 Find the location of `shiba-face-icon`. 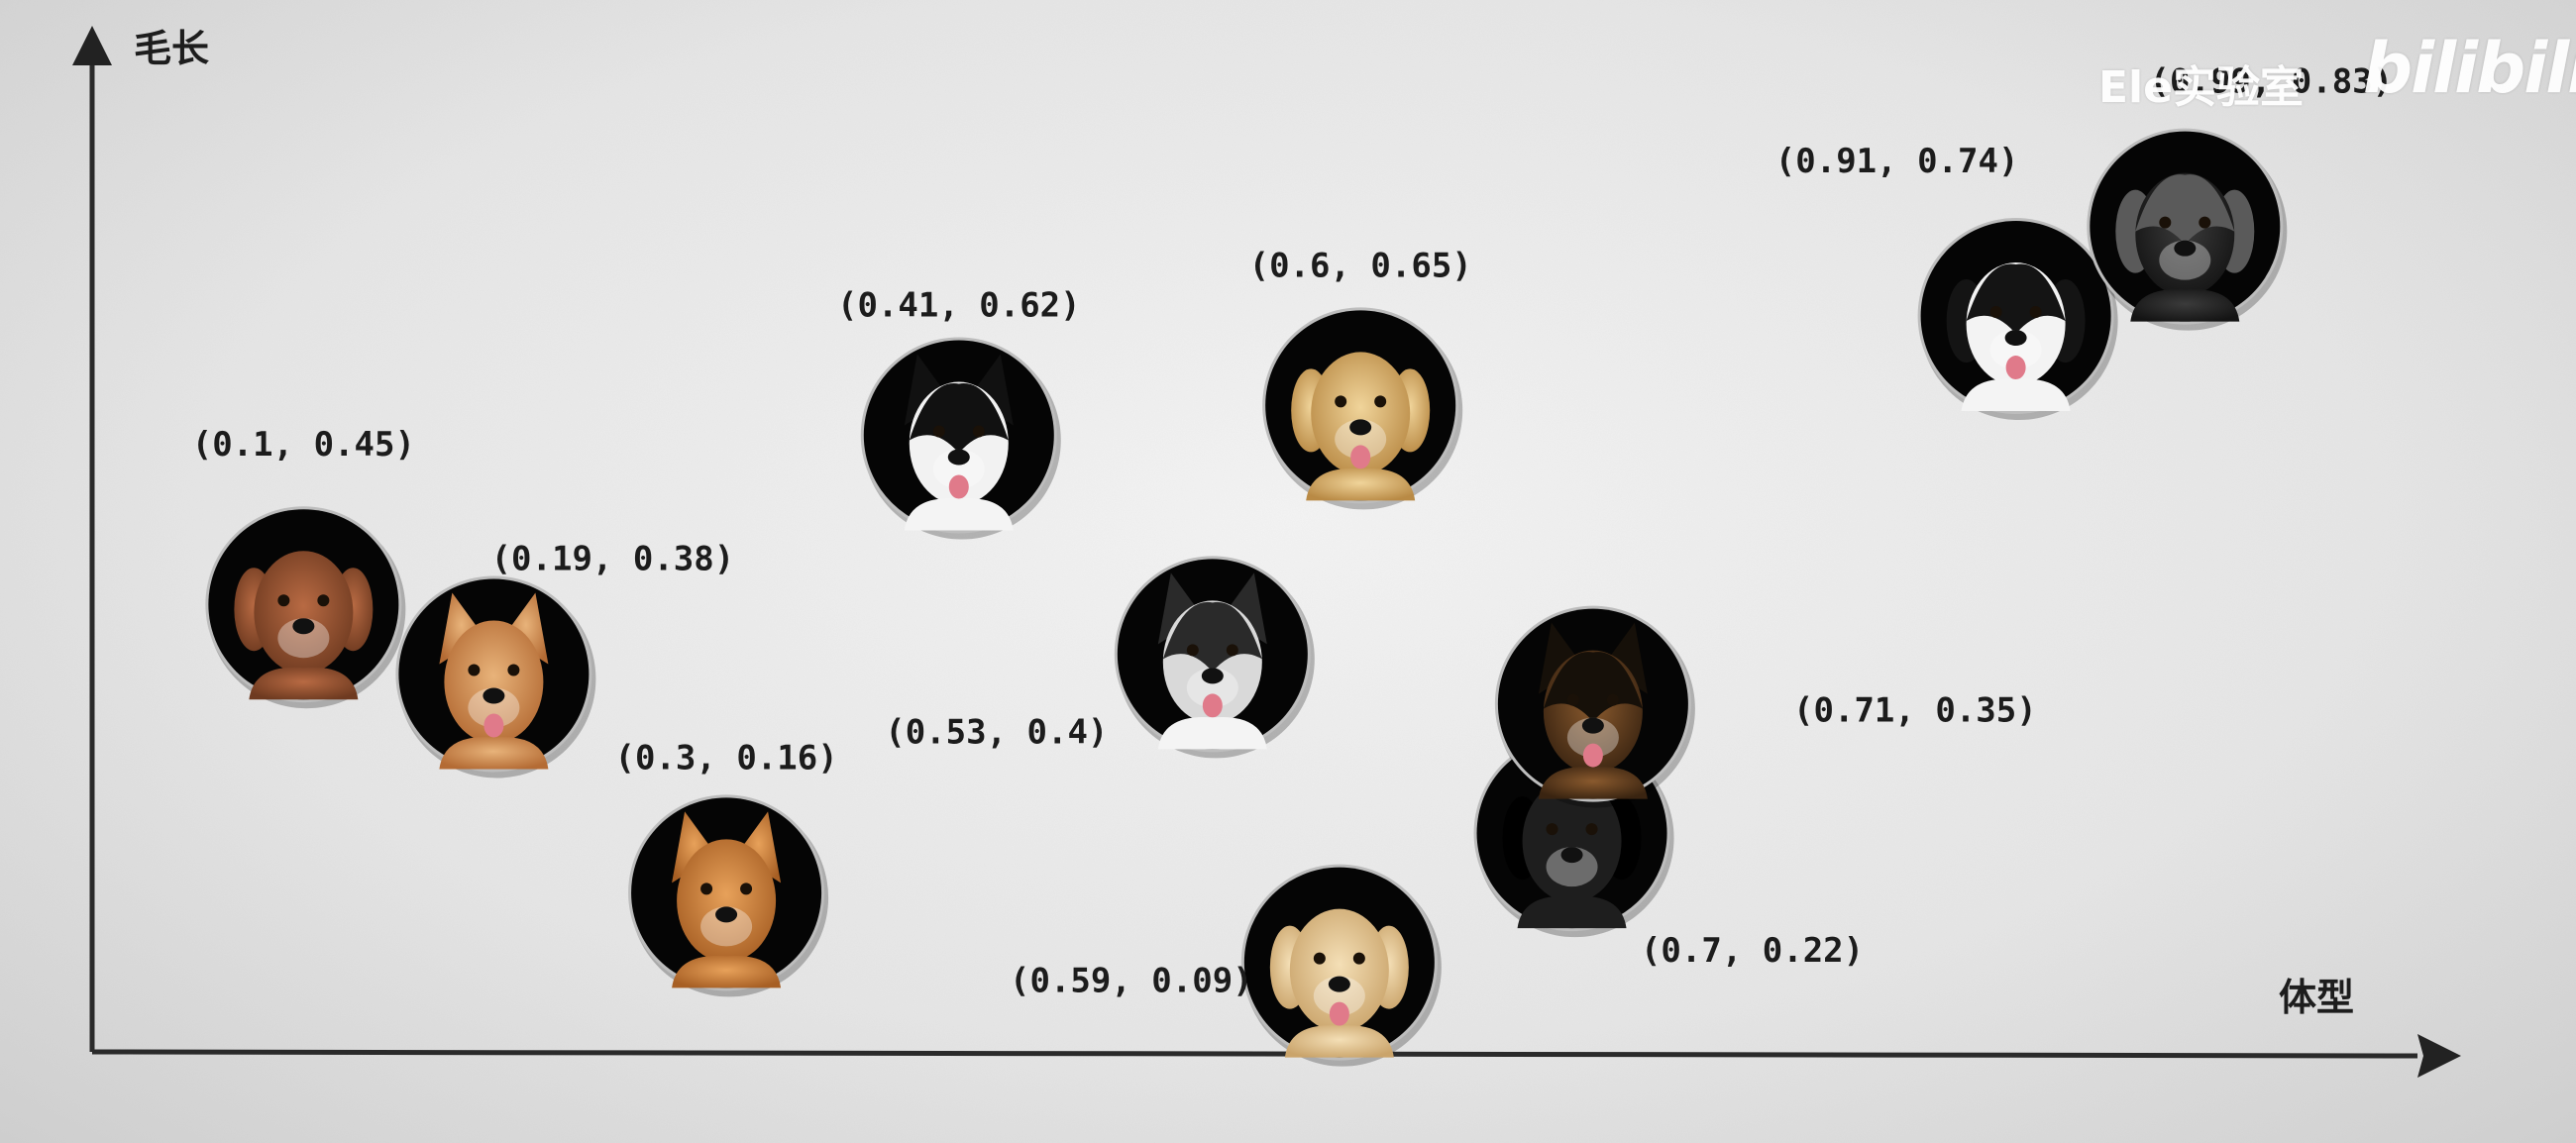

shiba-face-icon is located at coordinates (727, 899).